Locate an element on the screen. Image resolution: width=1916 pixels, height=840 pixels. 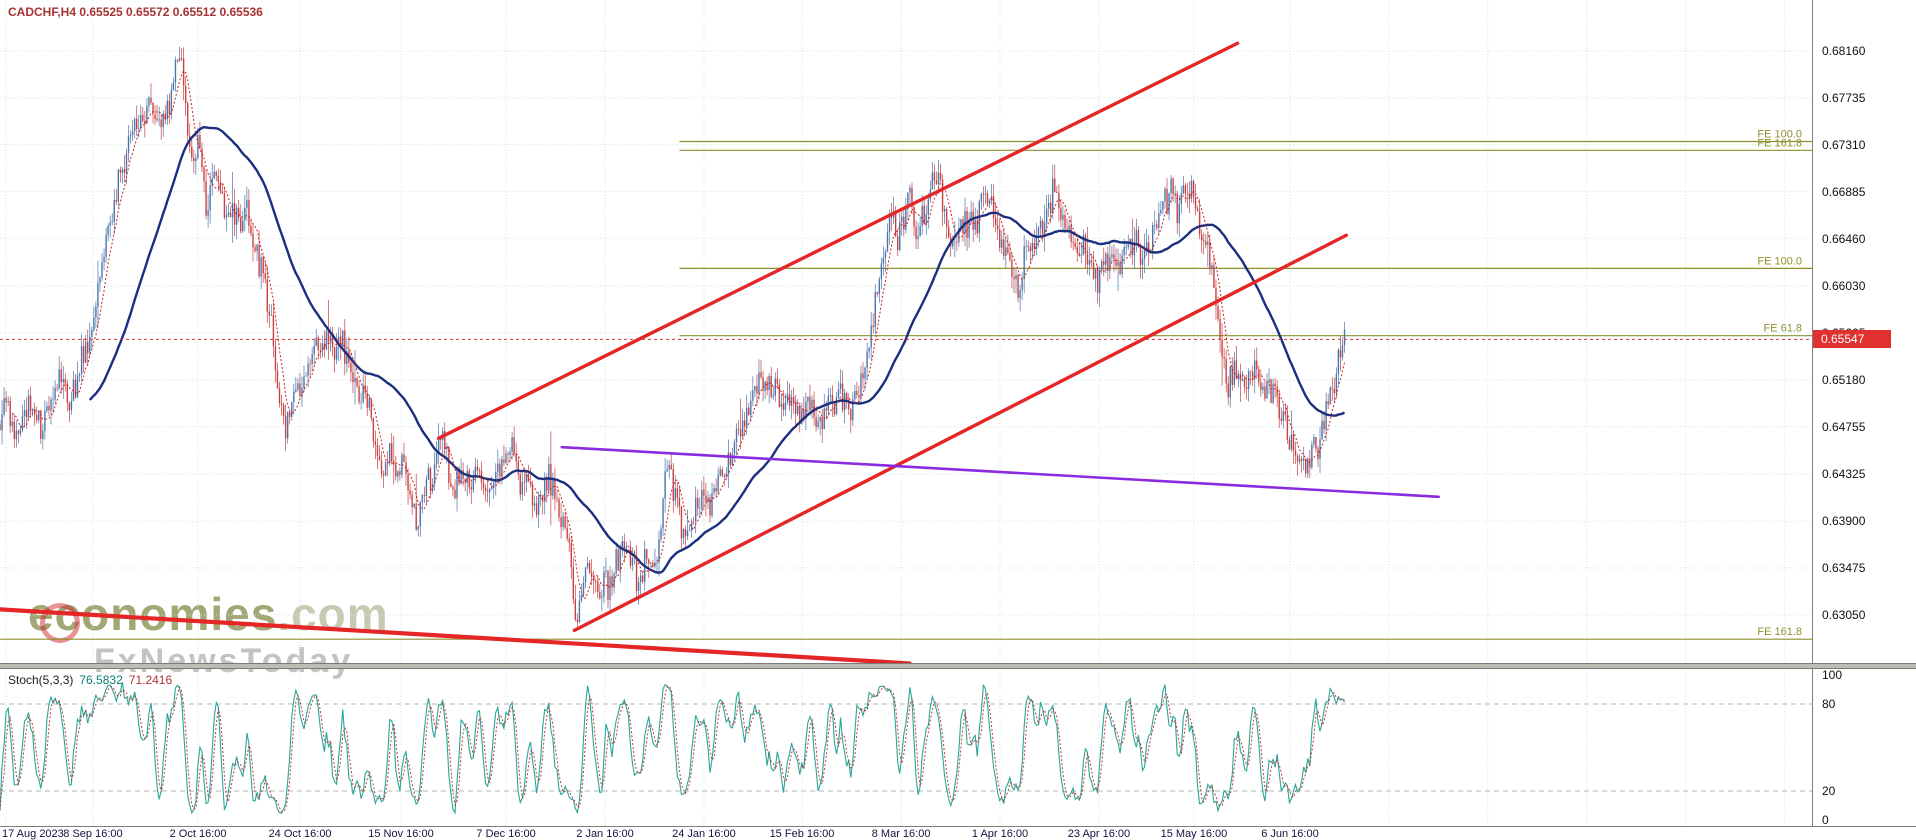
time-axis-label: 8 Mar 16:00 is located at coordinates (901, 834).